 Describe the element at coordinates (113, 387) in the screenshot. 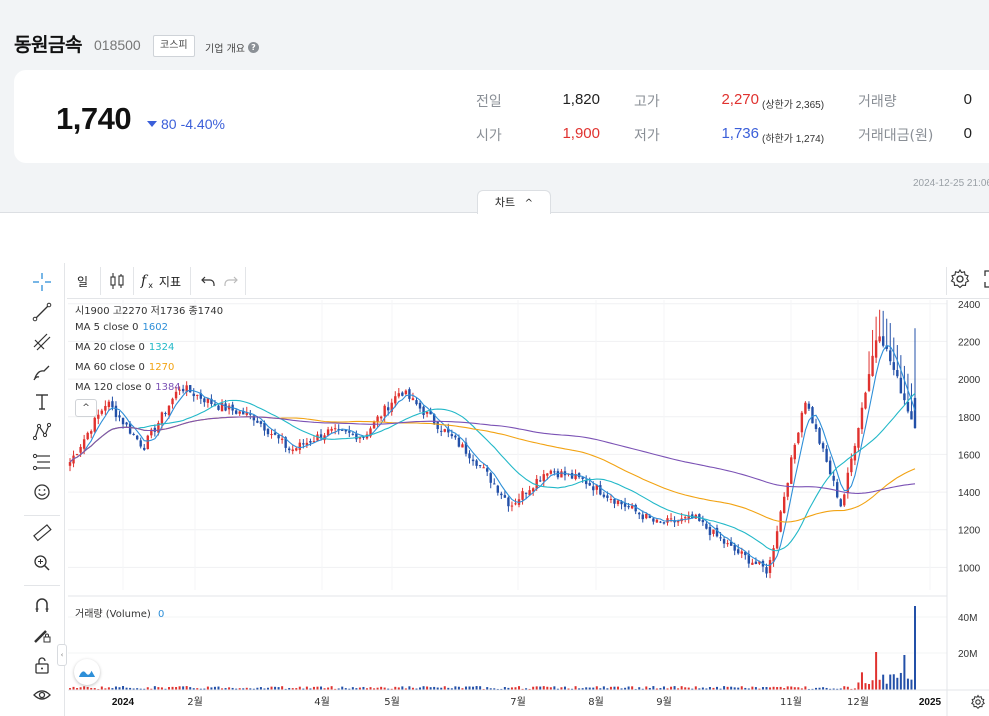

I see `ma120-label: MA 120 close 0` at that location.